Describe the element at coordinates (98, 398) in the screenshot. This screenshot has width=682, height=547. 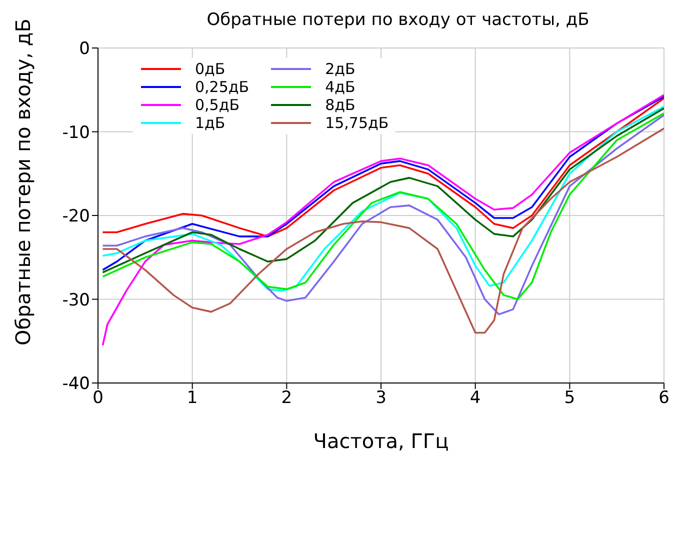
I see `x-tick-label: 0` at that location.